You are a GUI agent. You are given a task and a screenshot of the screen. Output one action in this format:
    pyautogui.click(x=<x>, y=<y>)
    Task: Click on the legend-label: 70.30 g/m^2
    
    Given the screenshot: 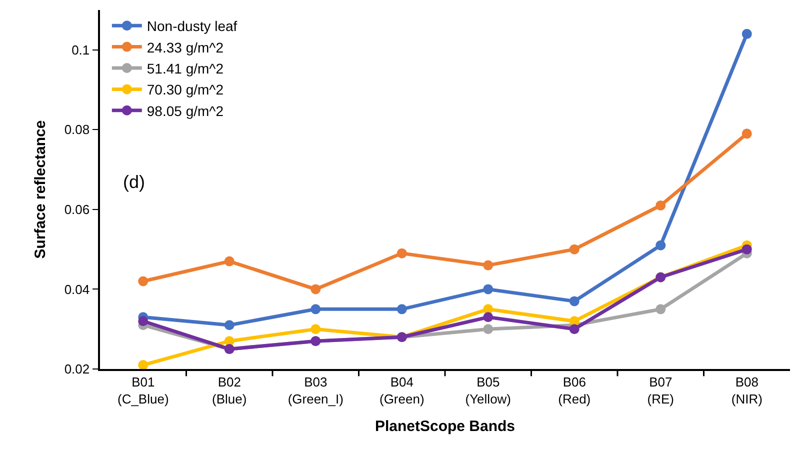 What is the action you would take?
    pyautogui.click(x=185, y=90)
    